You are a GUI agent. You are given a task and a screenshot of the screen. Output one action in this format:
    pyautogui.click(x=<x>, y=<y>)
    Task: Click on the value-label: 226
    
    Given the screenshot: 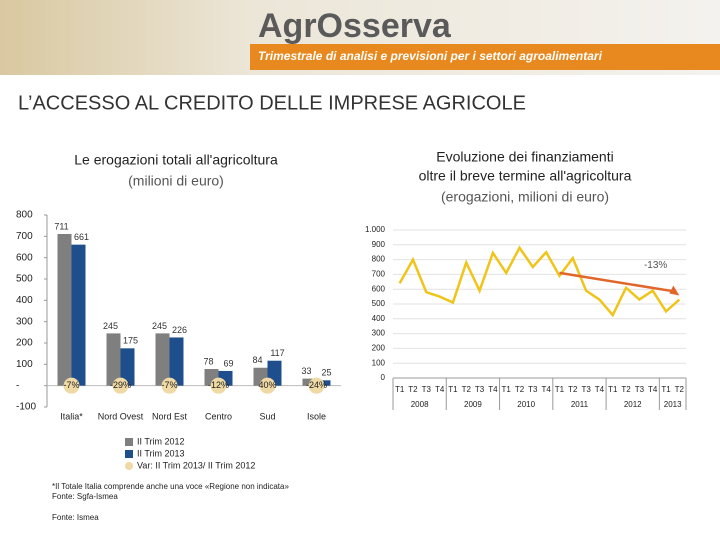 What is the action you would take?
    pyautogui.click(x=179, y=330)
    